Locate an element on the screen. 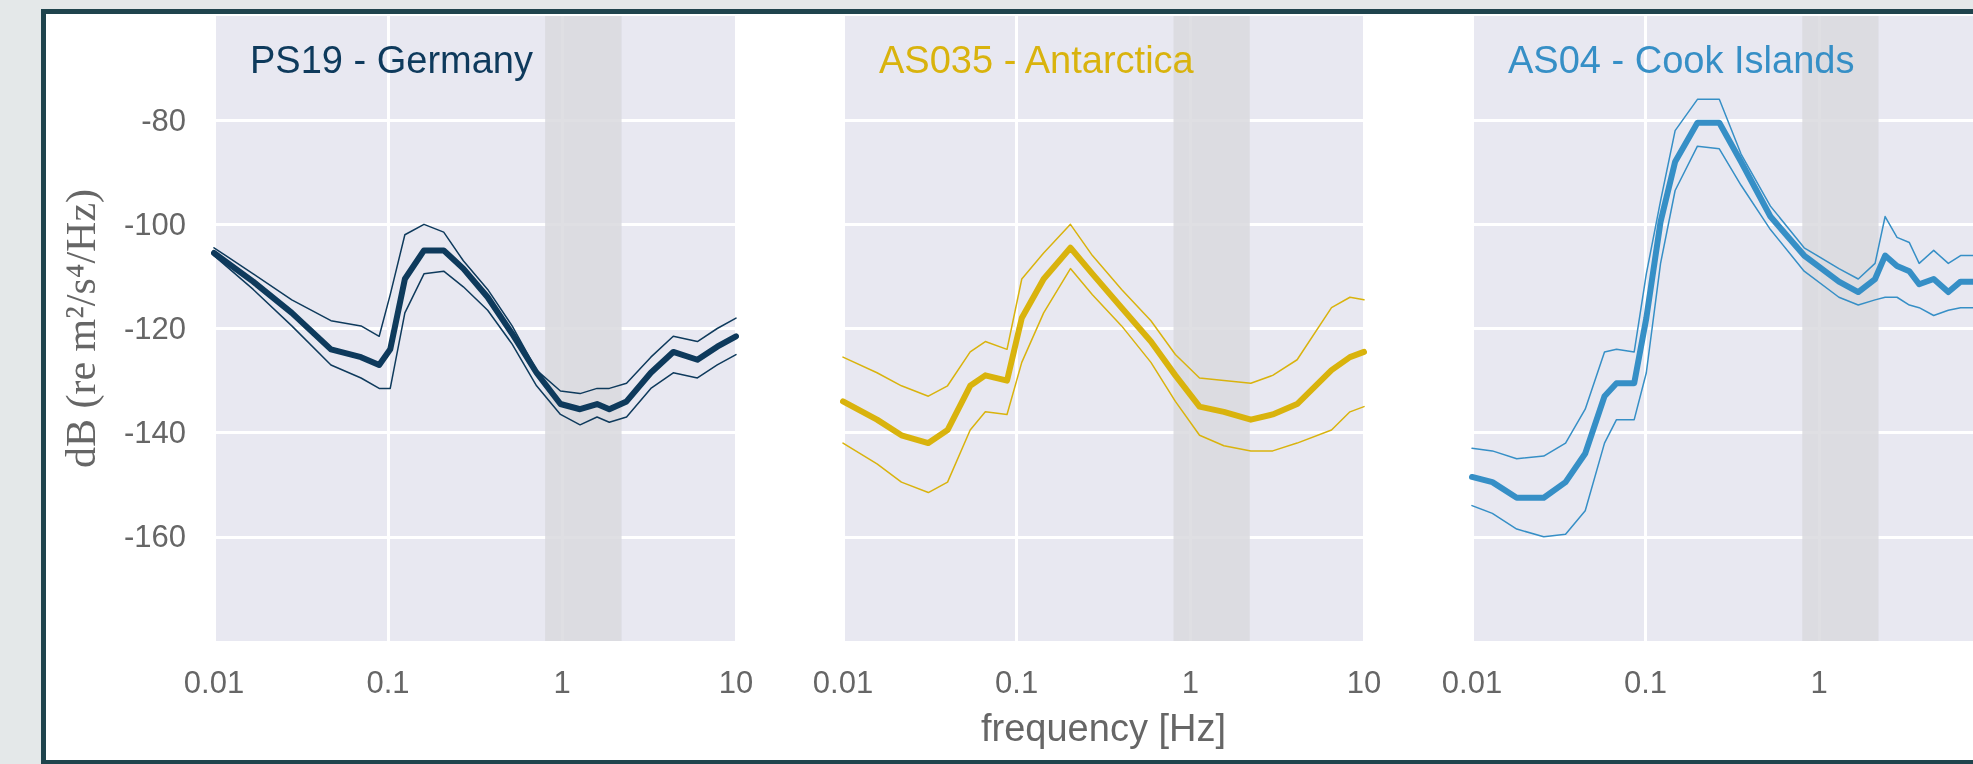 This screenshot has width=1973, height=764. text: AS04 - Cook Islands is located at coordinates (1681, 60).